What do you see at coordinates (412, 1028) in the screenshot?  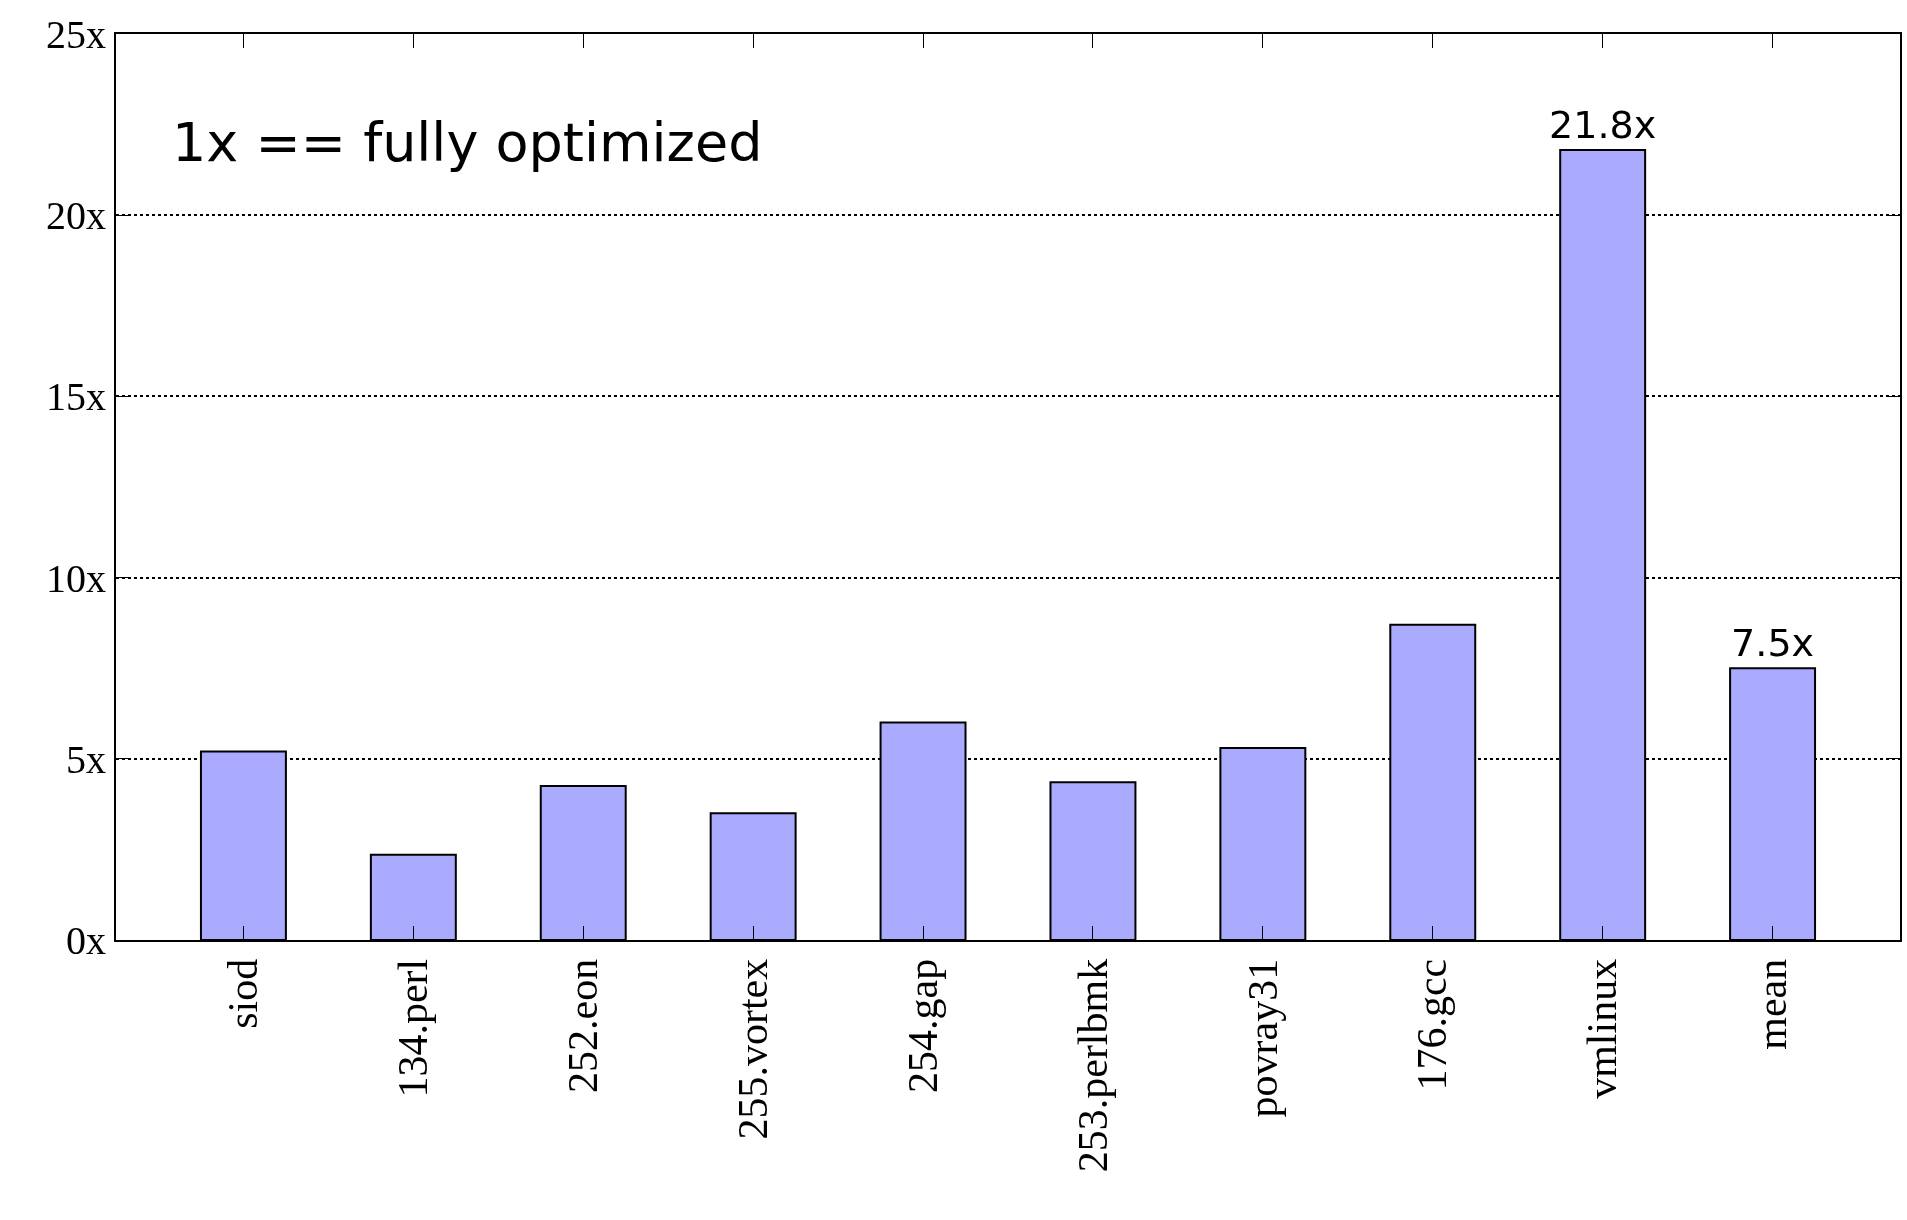 I see `x-tick-label: 134.perl` at bounding box center [412, 1028].